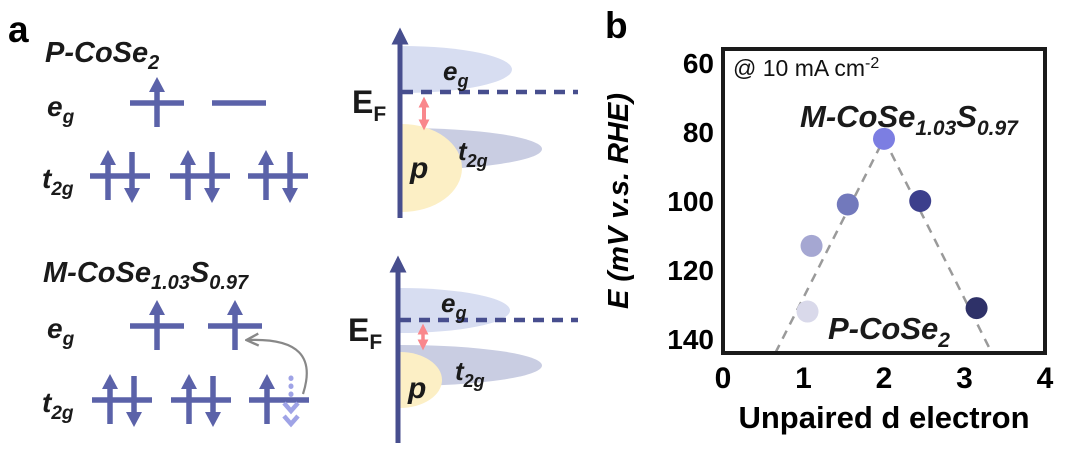 The image size is (1080, 451). Describe the element at coordinates (698, 132) in the screenshot. I see `y-tick-label: 80` at that location.